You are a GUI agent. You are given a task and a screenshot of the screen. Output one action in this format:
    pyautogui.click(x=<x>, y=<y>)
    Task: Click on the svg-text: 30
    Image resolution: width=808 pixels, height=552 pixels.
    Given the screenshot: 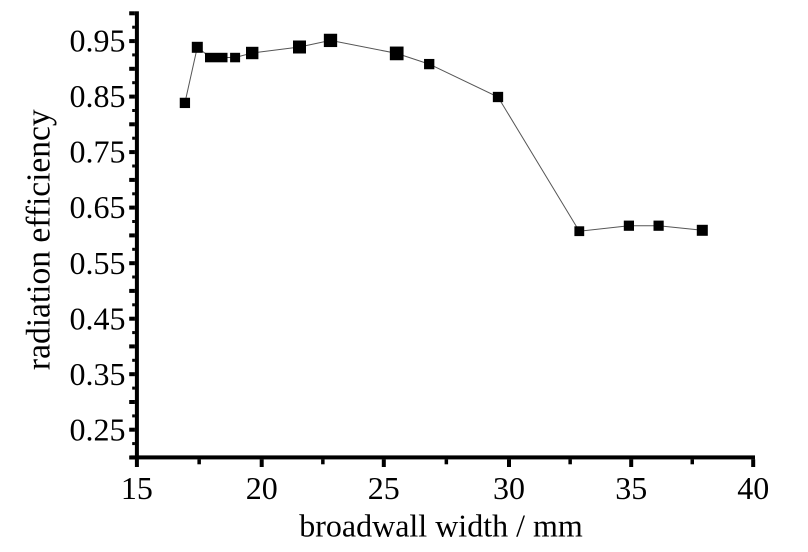 What is the action you would take?
    pyautogui.click(x=509, y=488)
    